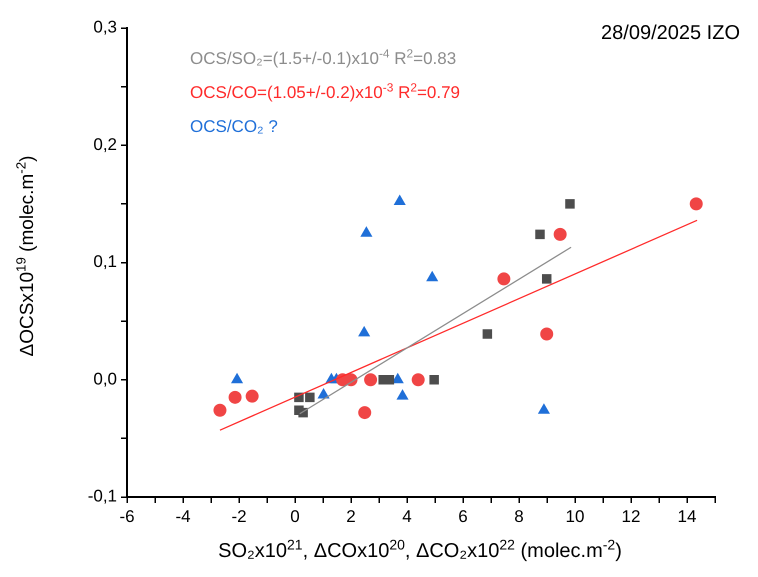 The width and height of the screenshot is (758, 577). Describe the element at coordinates (127, 516) in the screenshot. I see `x-tick-label: -6` at that location.